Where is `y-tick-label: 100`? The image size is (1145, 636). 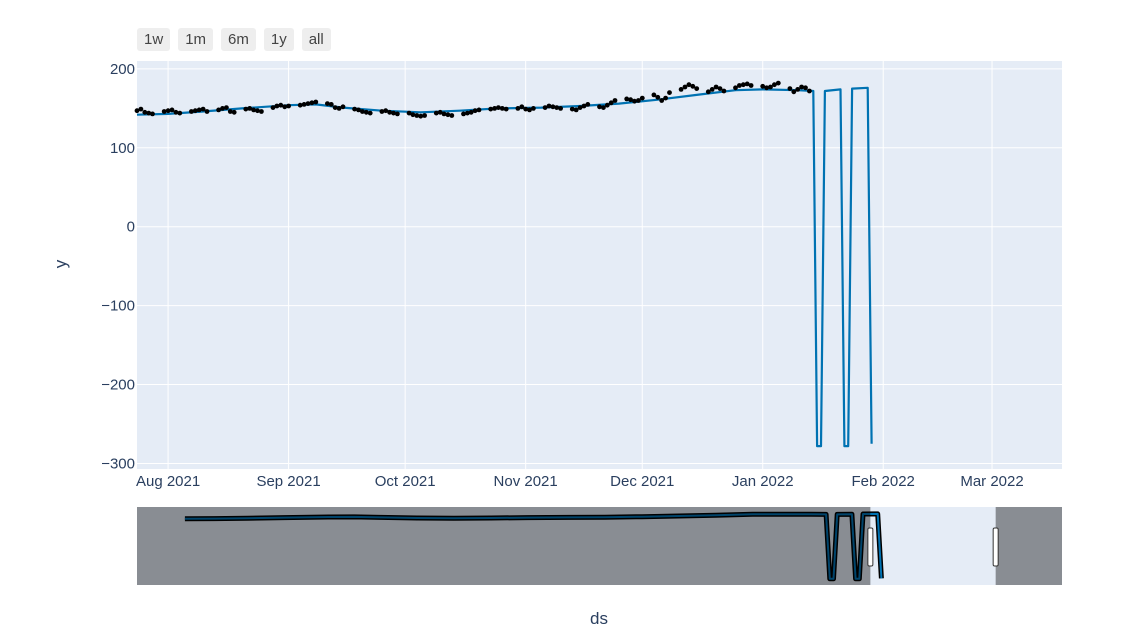
y-tick-label: 100 is located at coordinates (122, 148).